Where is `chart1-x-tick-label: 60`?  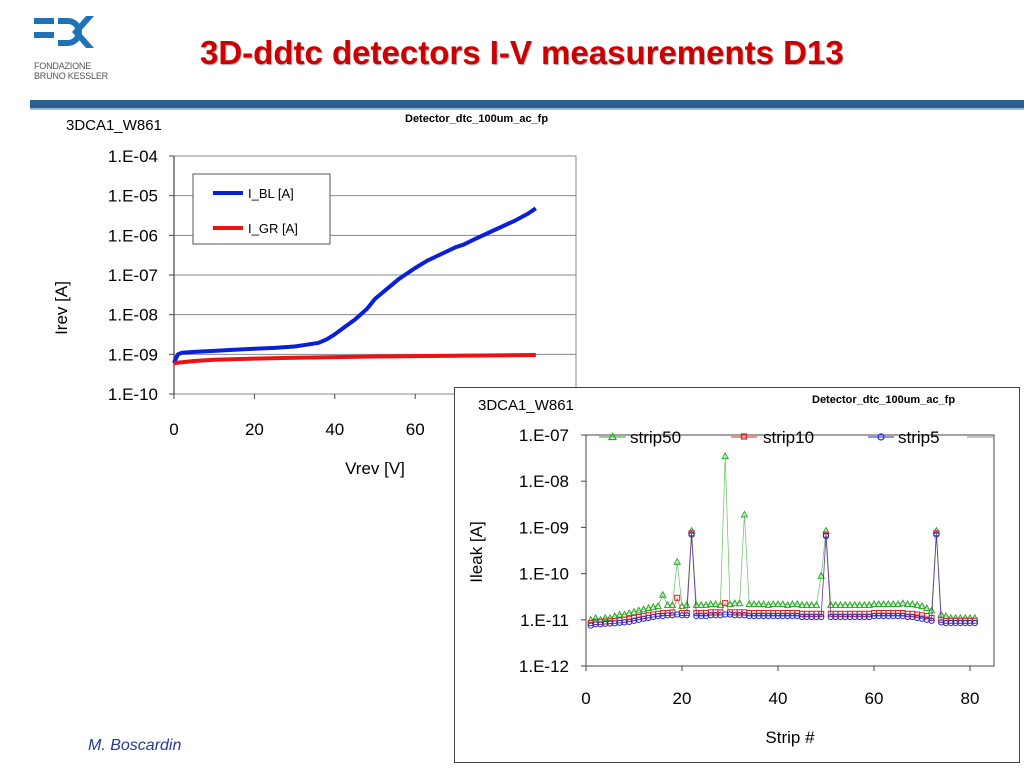 chart1-x-tick-label: 60 is located at coordinates (415, 429).